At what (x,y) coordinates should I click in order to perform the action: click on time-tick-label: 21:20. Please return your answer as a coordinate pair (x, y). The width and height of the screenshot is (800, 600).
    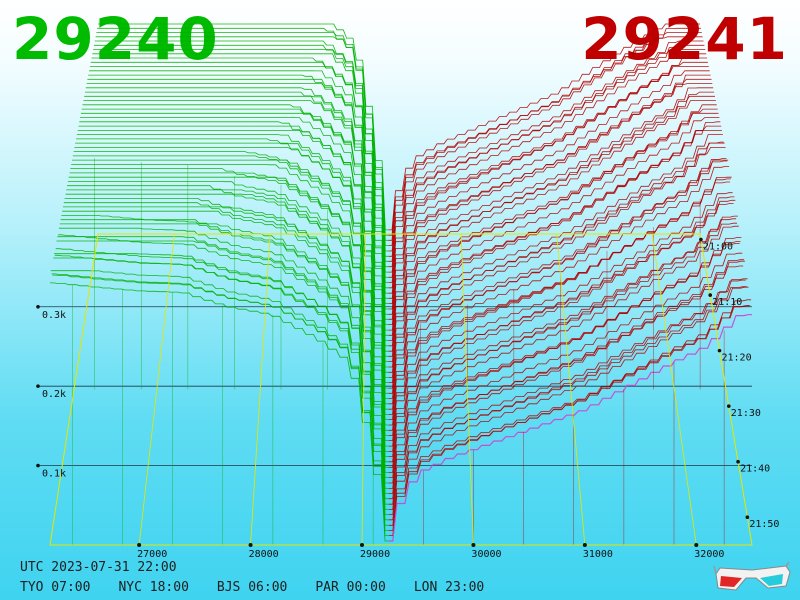
    Looking at the image, I should click on (737, 358).